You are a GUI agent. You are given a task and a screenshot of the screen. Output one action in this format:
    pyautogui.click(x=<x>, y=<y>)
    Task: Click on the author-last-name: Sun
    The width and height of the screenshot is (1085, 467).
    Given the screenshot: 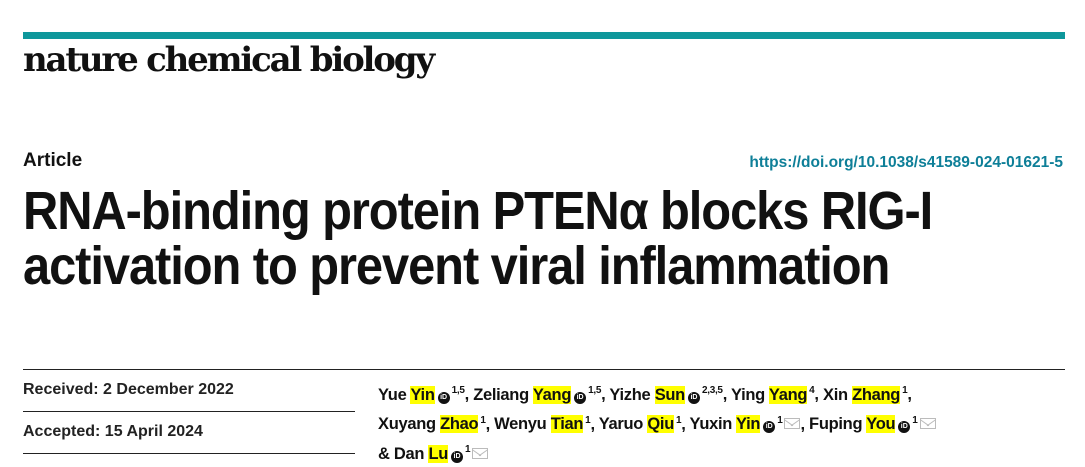 What is the action you would take?
    pyautogui.click(x=669, y=394)
    